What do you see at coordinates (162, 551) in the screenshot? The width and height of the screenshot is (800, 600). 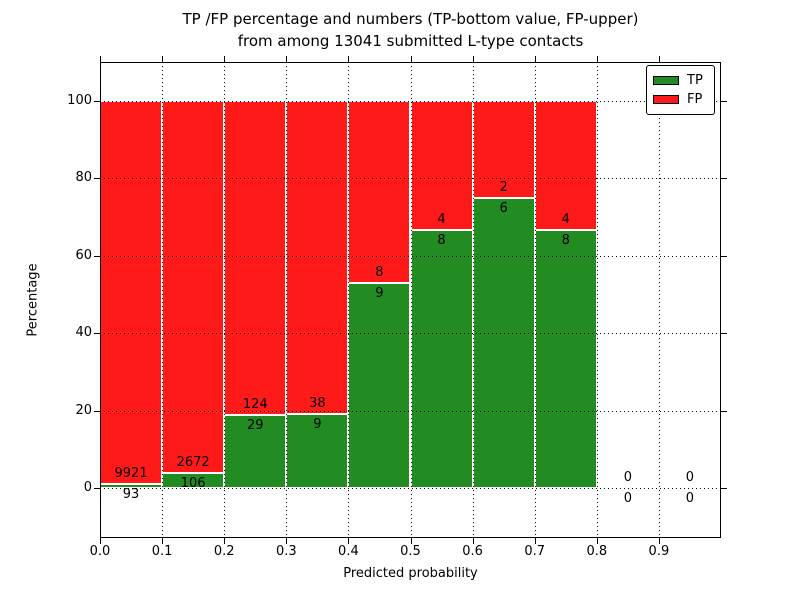 I see `x-tick-label: 0.1` at bounding box center [162, 551].